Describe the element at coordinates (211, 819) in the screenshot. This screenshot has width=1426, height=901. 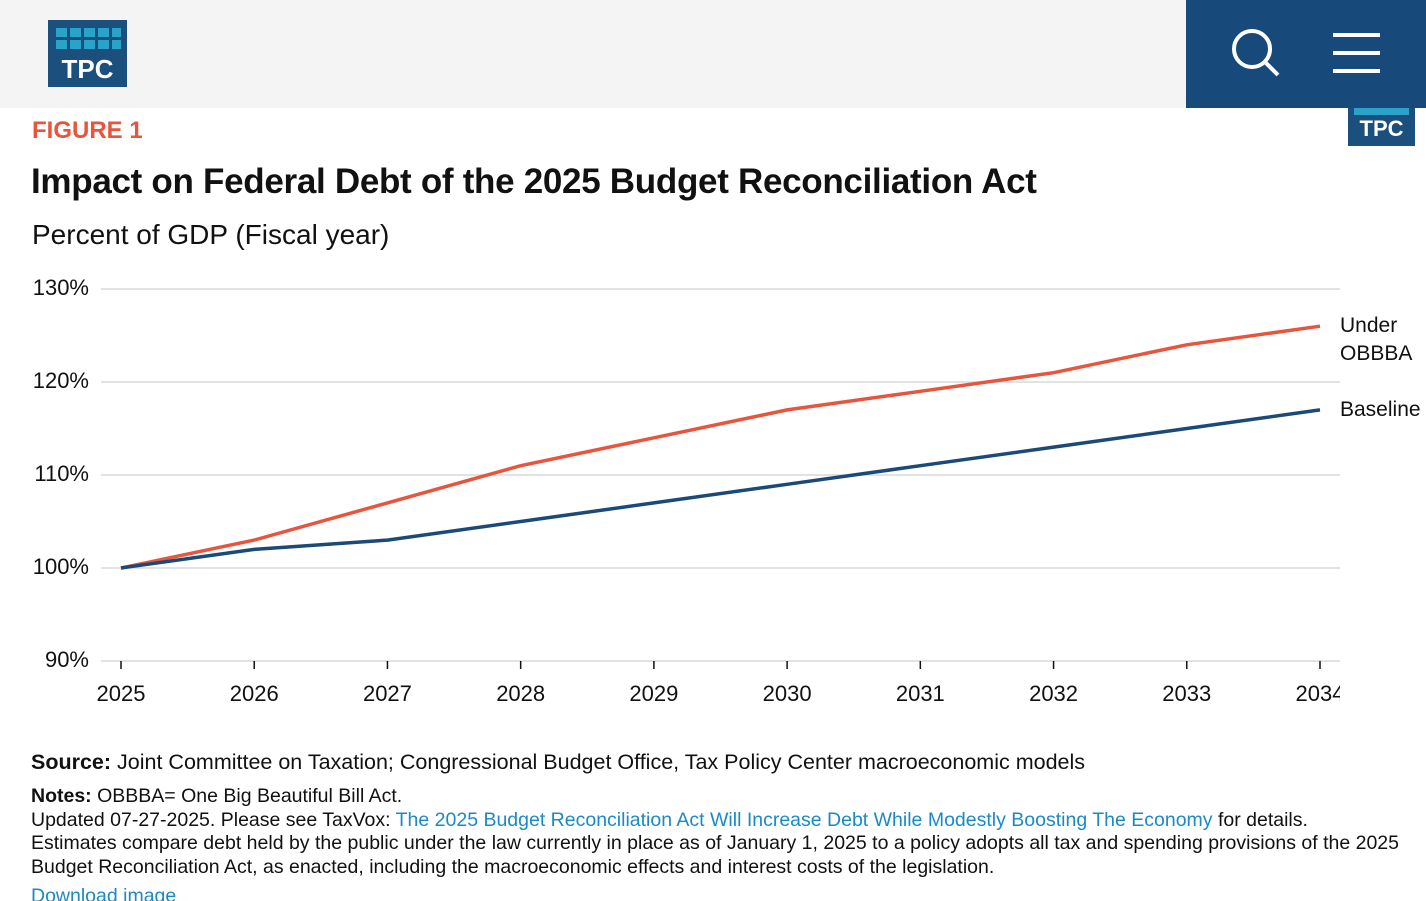
I see `updated: Updated 07-27-2025. Please see TaxVox:` at that location.